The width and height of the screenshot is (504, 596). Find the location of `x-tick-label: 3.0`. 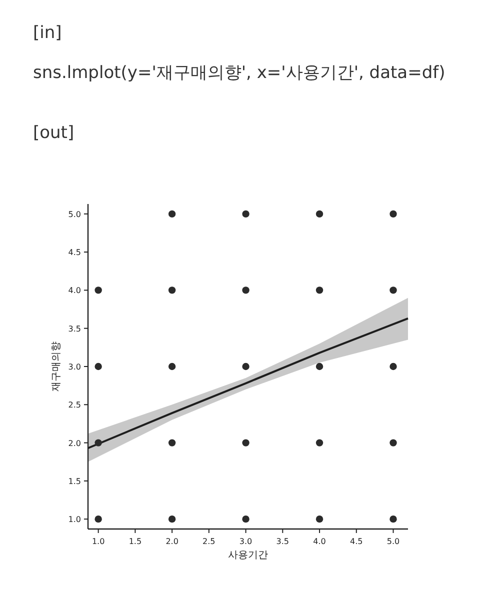

x-tick-label: 3.0 is located at coordinates (245, 541).